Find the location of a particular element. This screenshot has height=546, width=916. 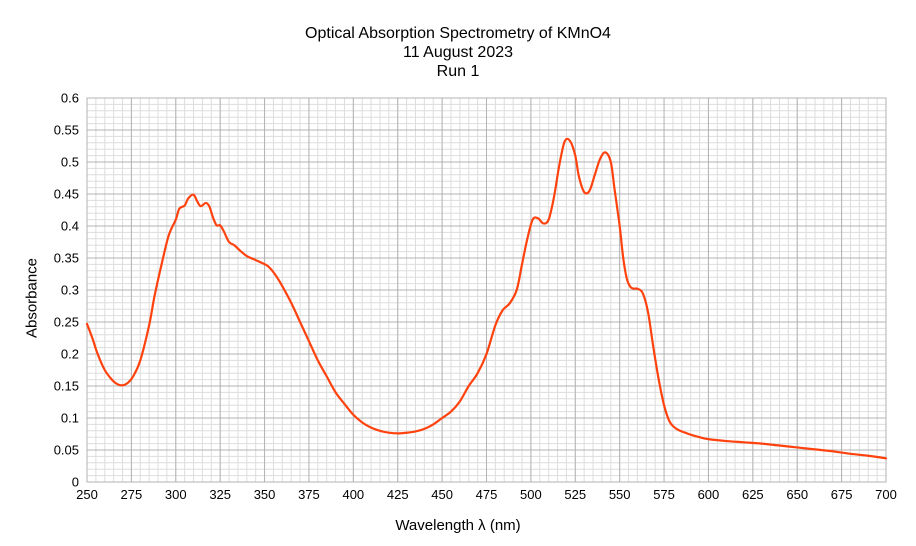

y-tick-label: 0.05 is located at coordinates (66, 450).